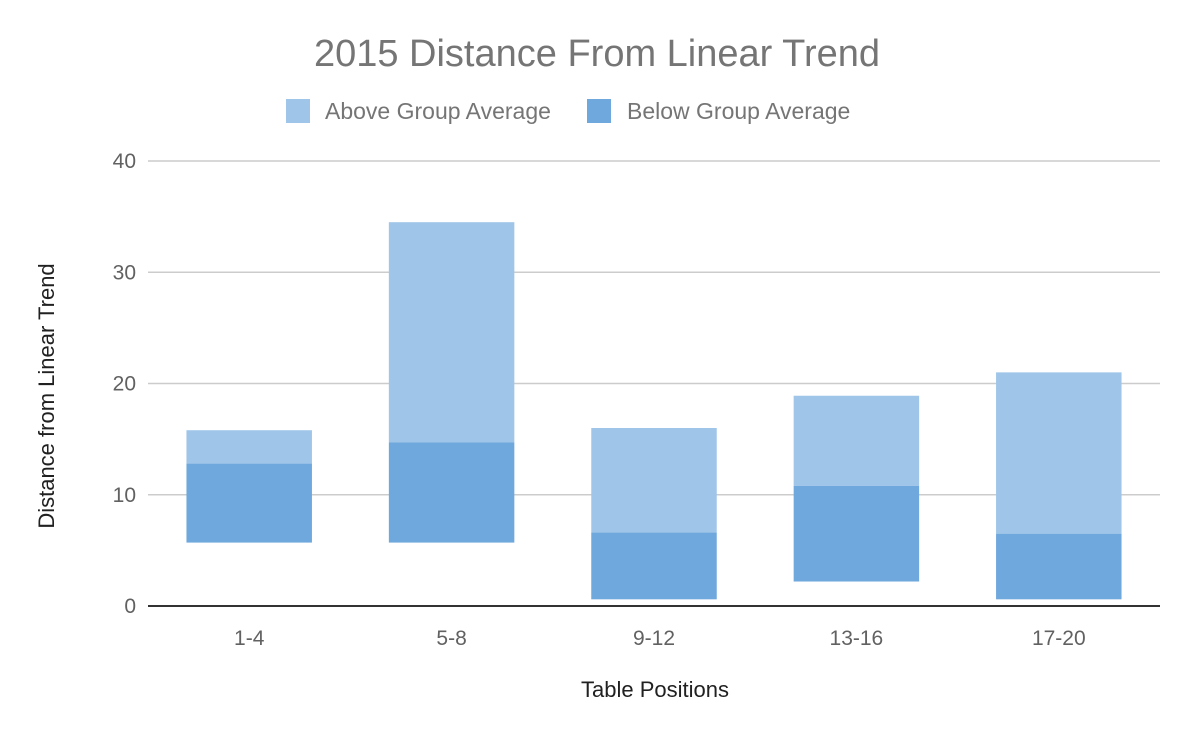 The width and height of the screenshot is (1194, 736). I want to click on y-axis-tick-labels: 0 10 20 30 40, so click(124, 384).